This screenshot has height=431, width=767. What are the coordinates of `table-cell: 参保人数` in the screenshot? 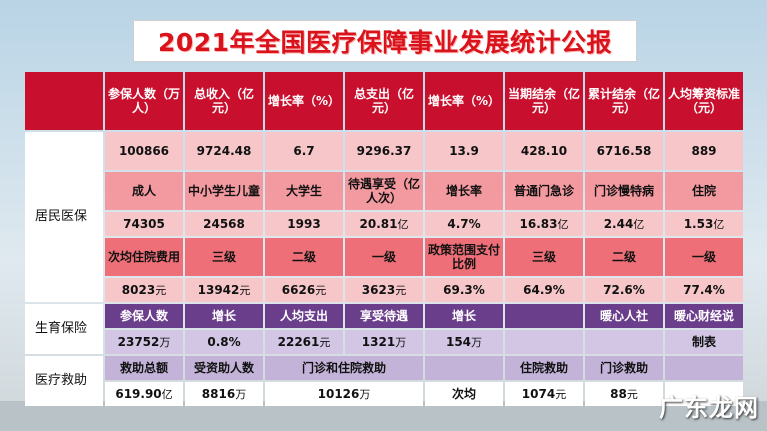 It's located at (144, 316).